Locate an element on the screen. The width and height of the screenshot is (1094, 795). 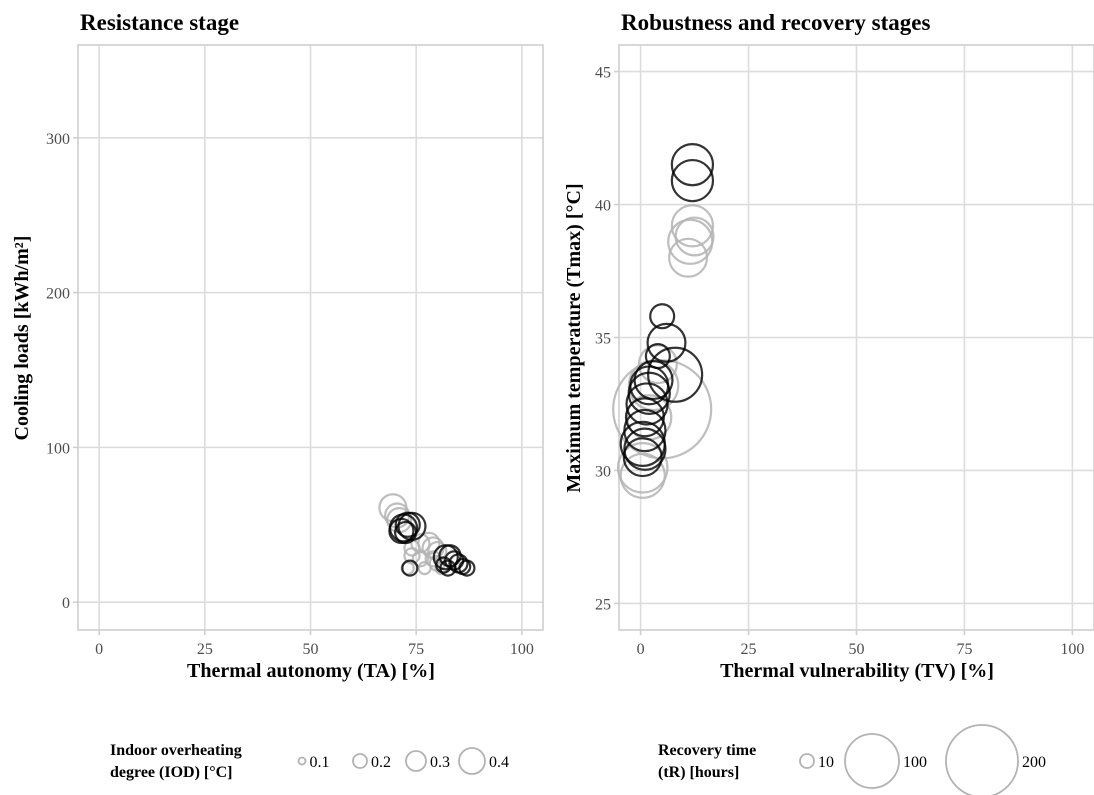
legend-key-label: 0.2 is located at coordinates (381, 762).